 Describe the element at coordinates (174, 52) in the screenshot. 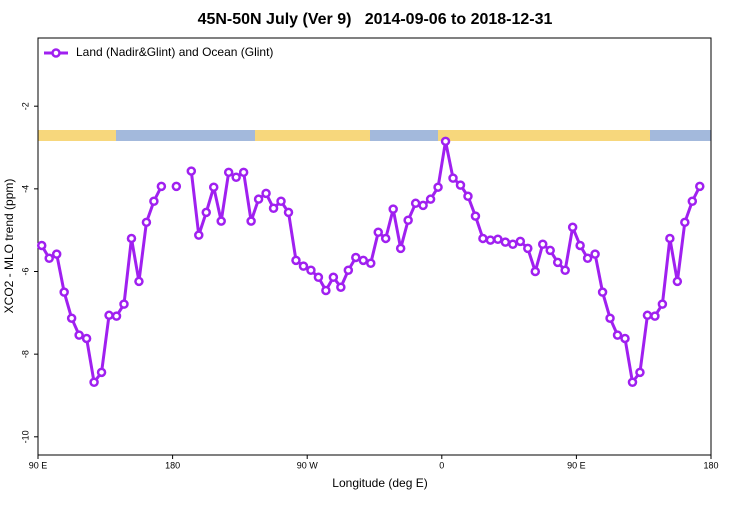

I see `legend-label: Land (Nadir&Glint) and Ocean (Glint)` at that location.